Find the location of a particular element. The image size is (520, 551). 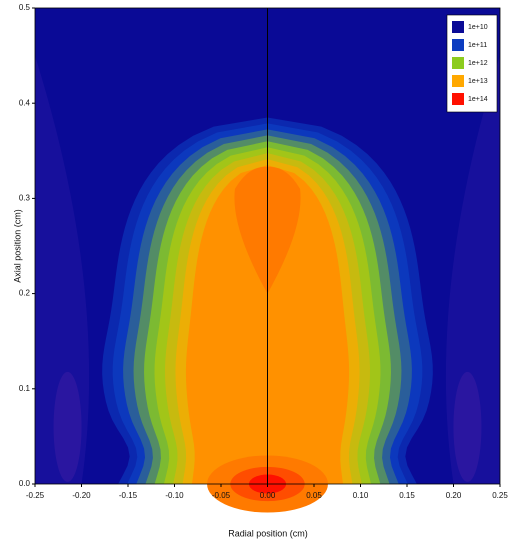

legend-label: 1e+12 is located at coordinates (478, 63).